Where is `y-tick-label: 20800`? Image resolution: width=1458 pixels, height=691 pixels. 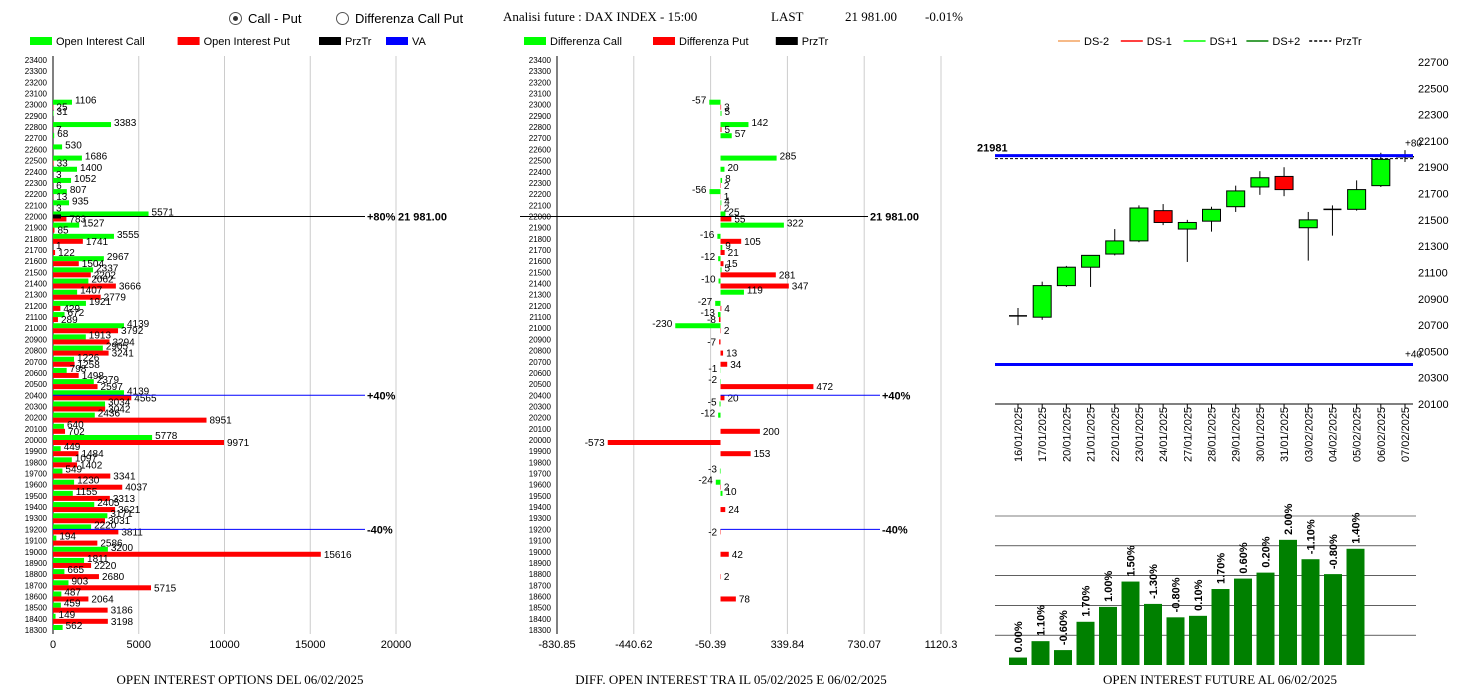 y-tick-label: 20800 is located at coordinates (540, 351).